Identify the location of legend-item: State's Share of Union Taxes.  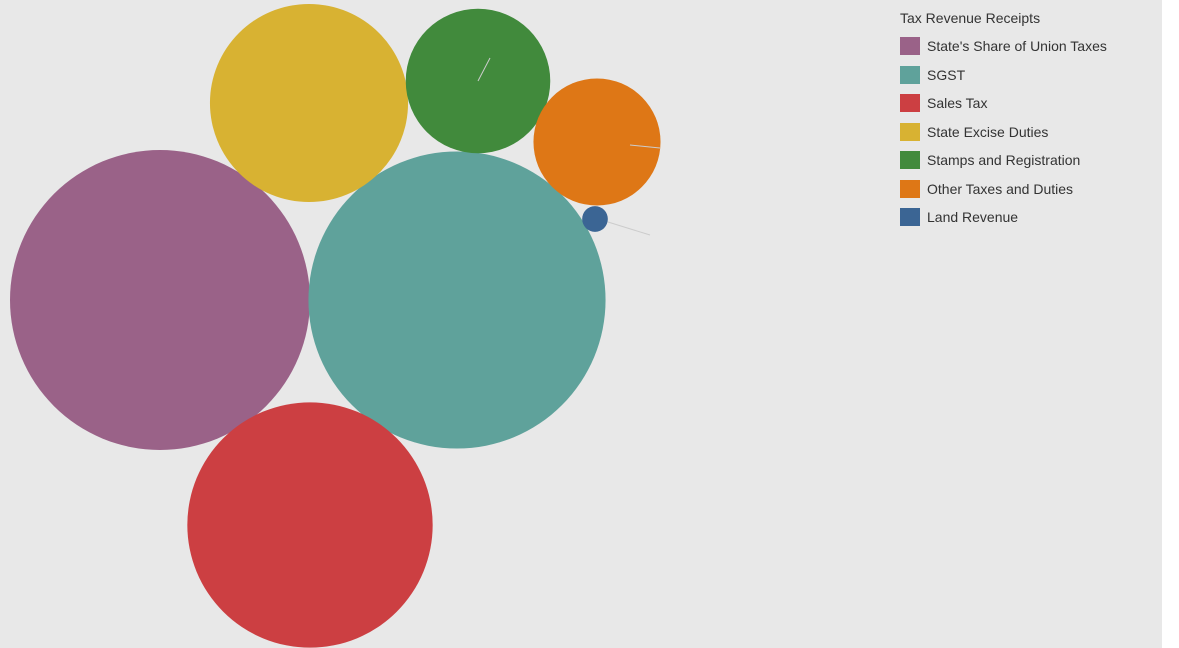
(1003, 46).